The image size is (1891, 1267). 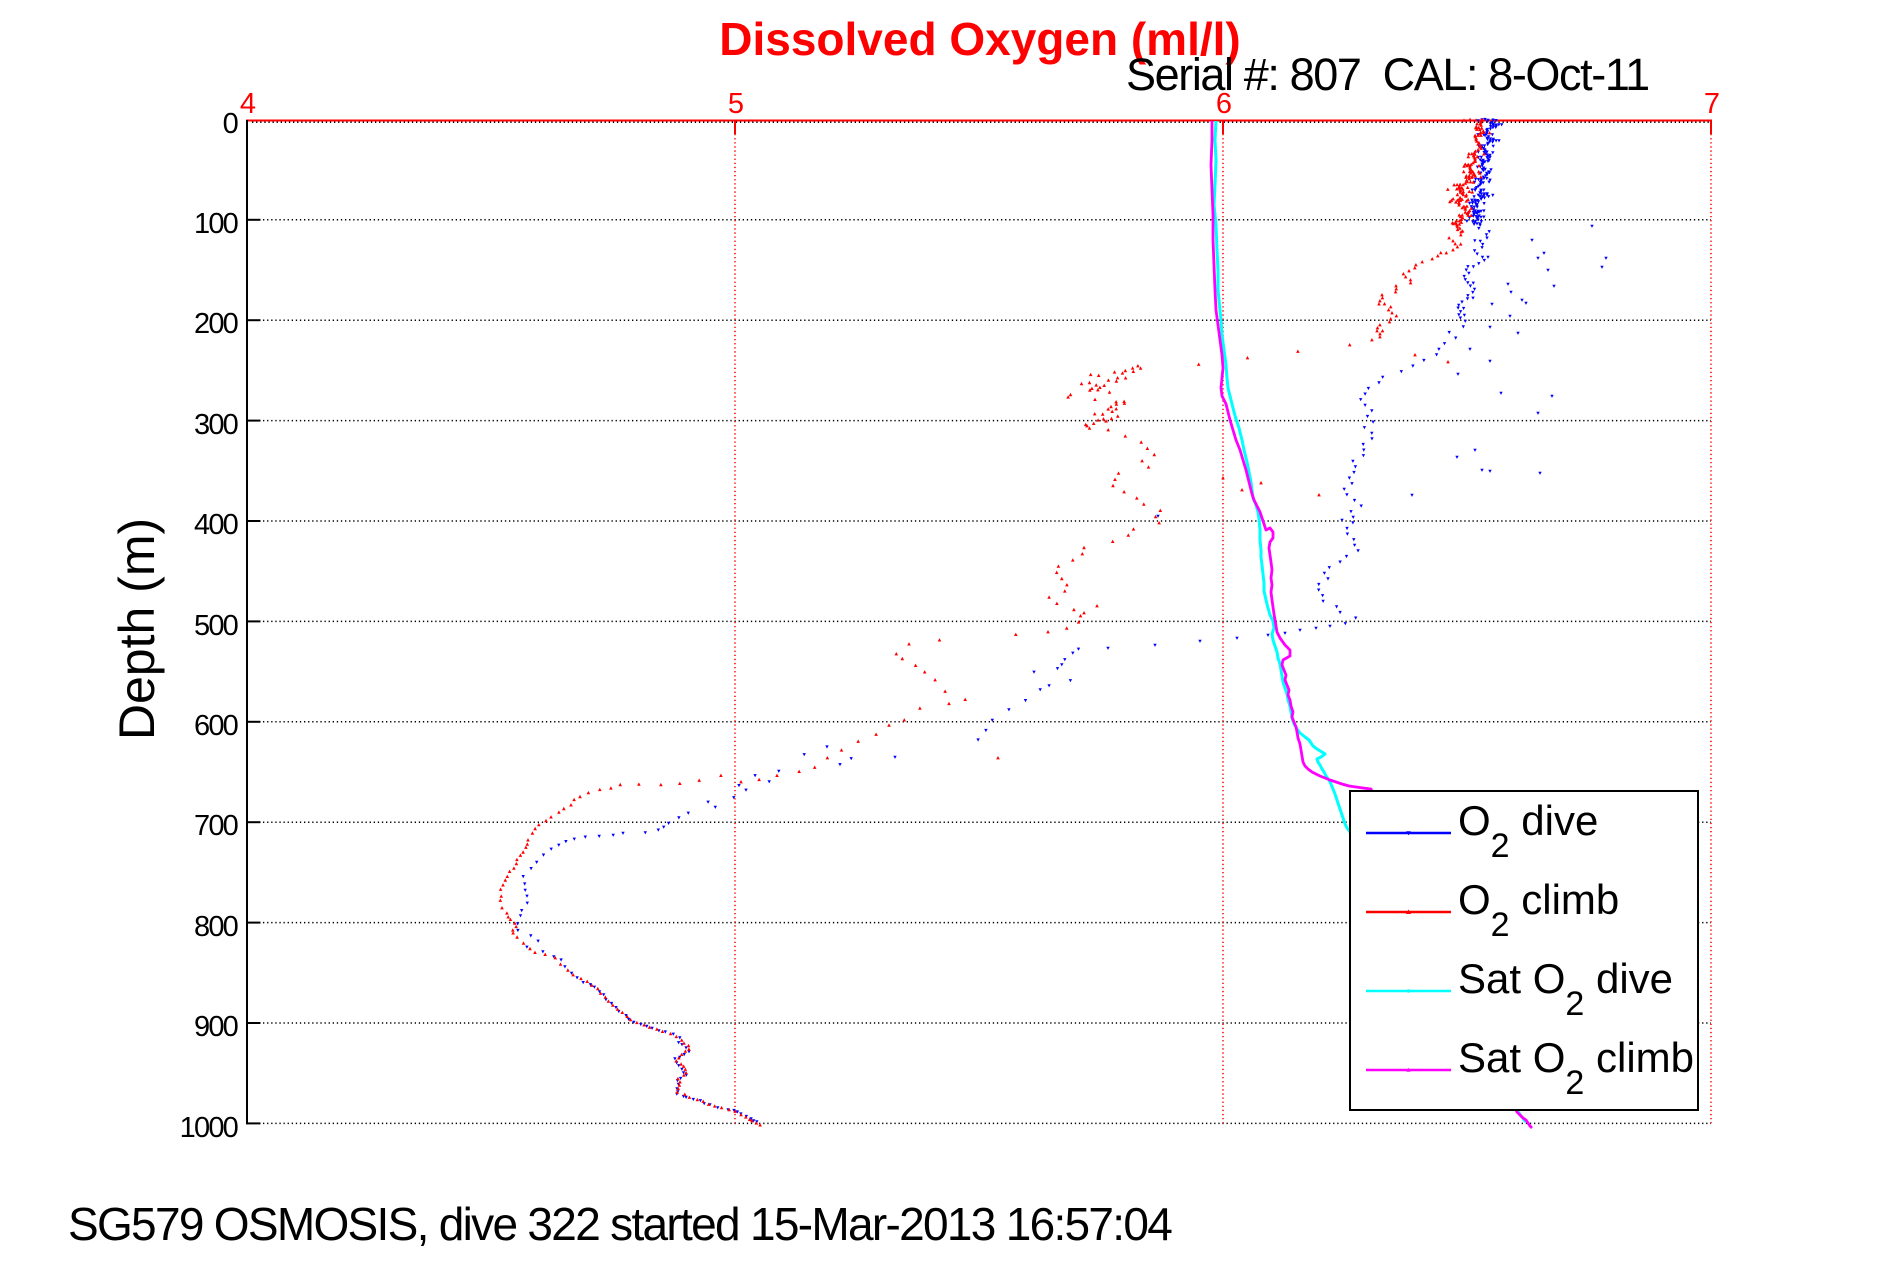 What do you see at coordinates (216, 726) in the screenshot?
I see `svg-text: 600` at bounding box center [216, 726].